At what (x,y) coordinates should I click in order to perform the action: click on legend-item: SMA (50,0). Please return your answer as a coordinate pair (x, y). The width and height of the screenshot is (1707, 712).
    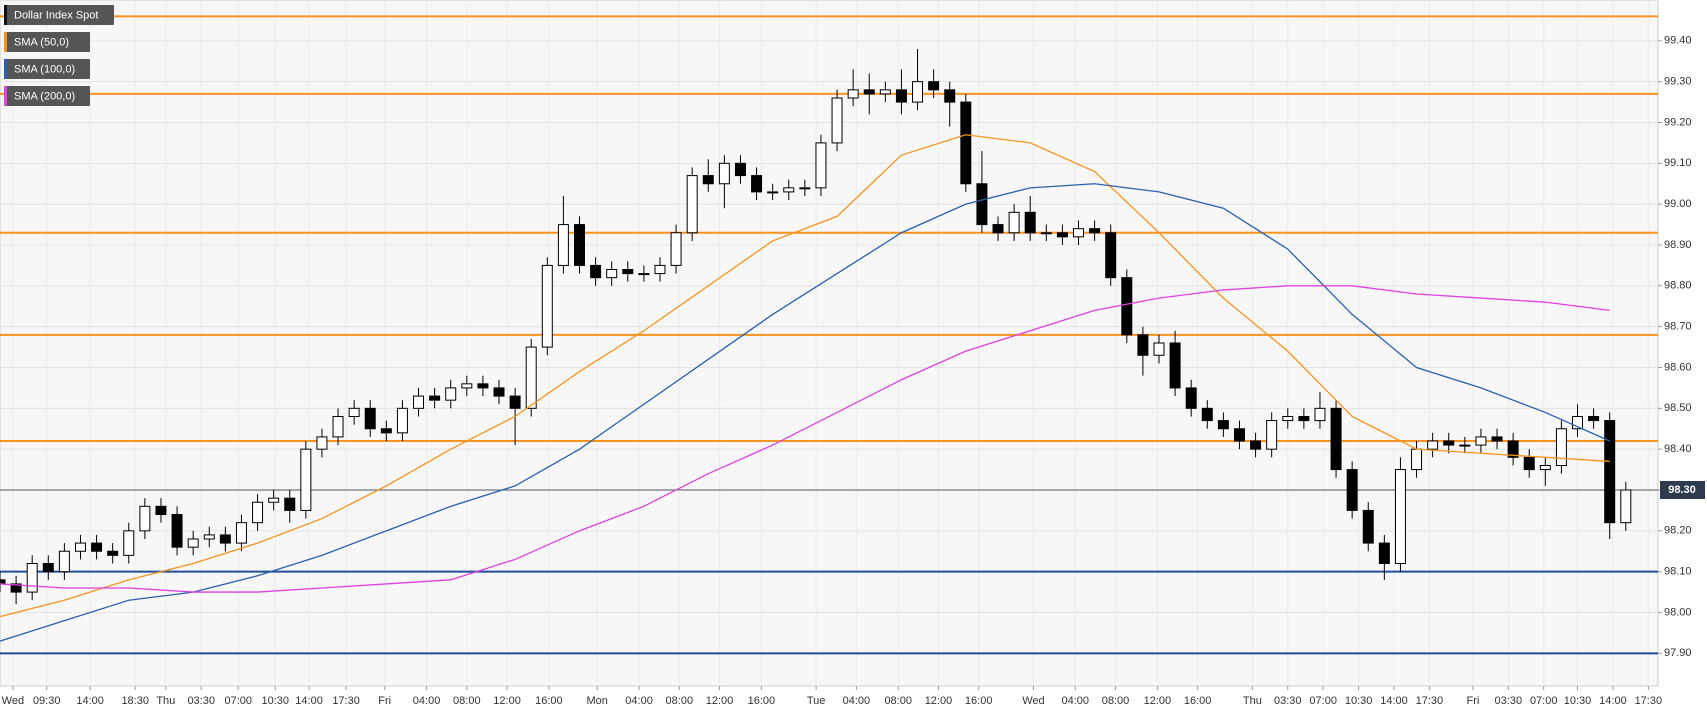
    Looking at the image, I should click on (47, 42).